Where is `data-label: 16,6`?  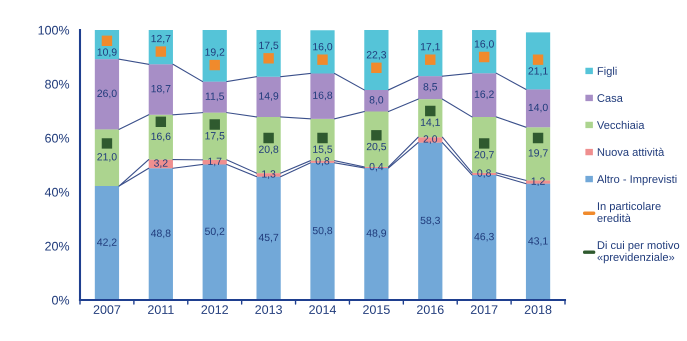 data-label: 16,6 is located at coordinates (161, 137).